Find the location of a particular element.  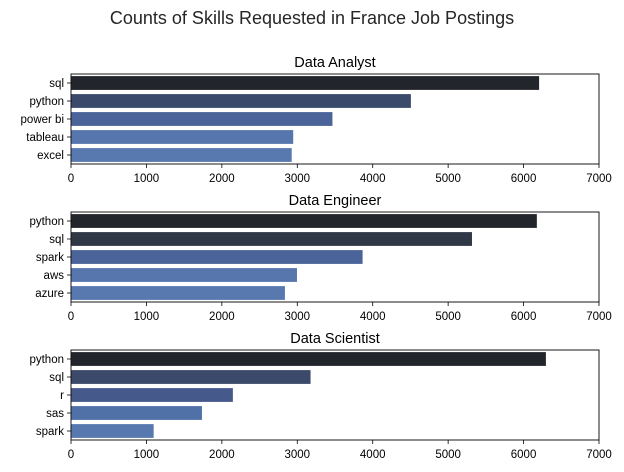

y-tick-label: azure is located at coordinates (49, 294).